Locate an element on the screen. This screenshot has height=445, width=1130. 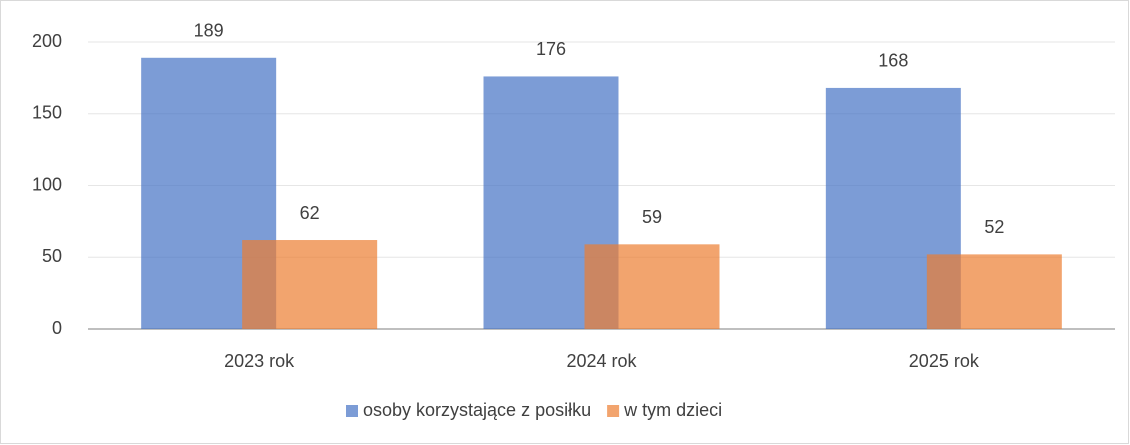
y-tick-label: 100 is located at coordinates (47, 184).